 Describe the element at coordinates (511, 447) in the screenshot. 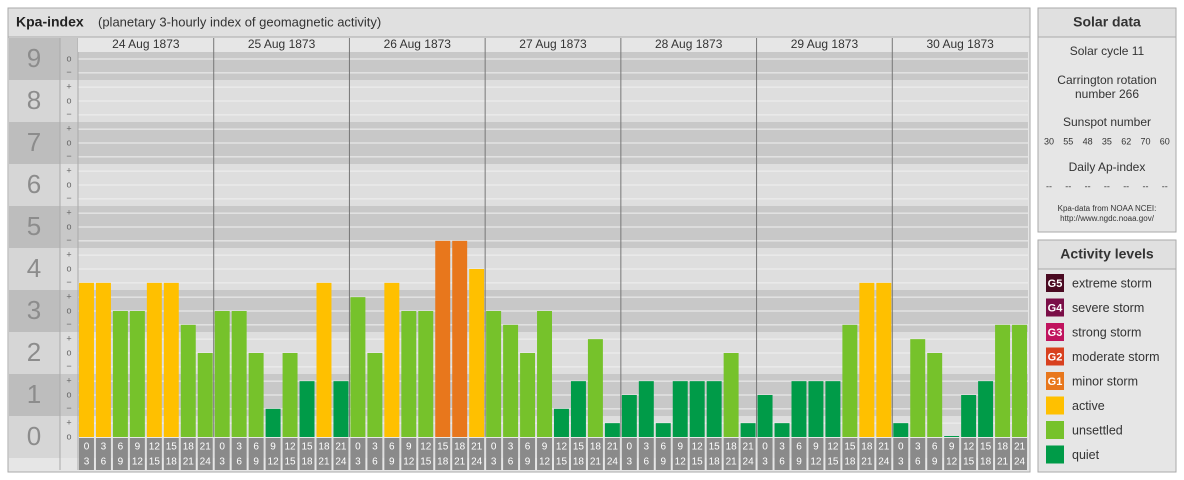

I see `hour-start: 3` at that location.